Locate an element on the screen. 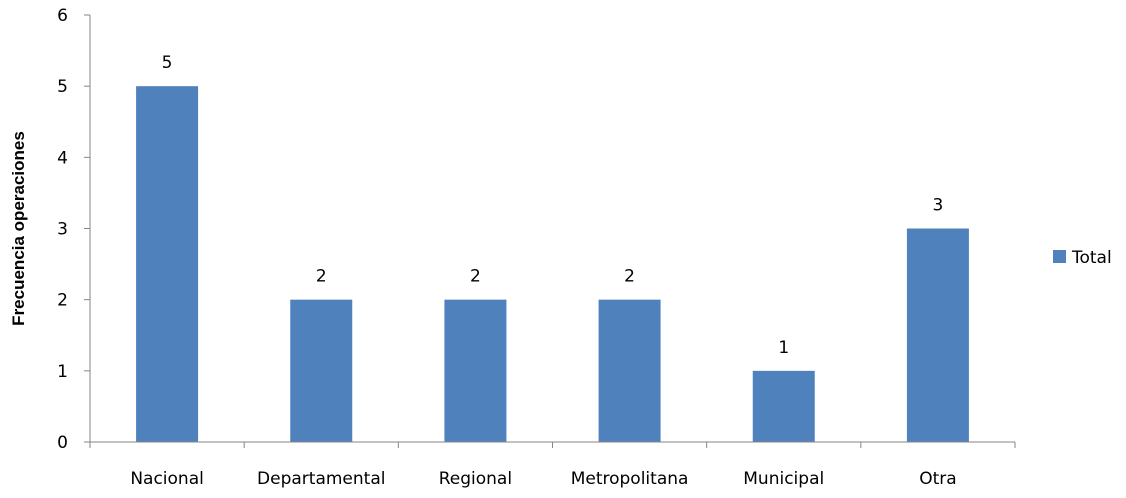  x-category-label: Municipal is located at coordinates (783, 479).